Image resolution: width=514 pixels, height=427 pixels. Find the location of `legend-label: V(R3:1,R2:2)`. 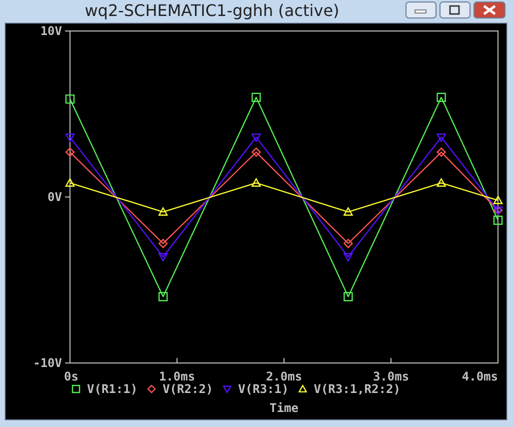

legend-label: V(R3:1,R2:2) is located at coordinates (357, 389).